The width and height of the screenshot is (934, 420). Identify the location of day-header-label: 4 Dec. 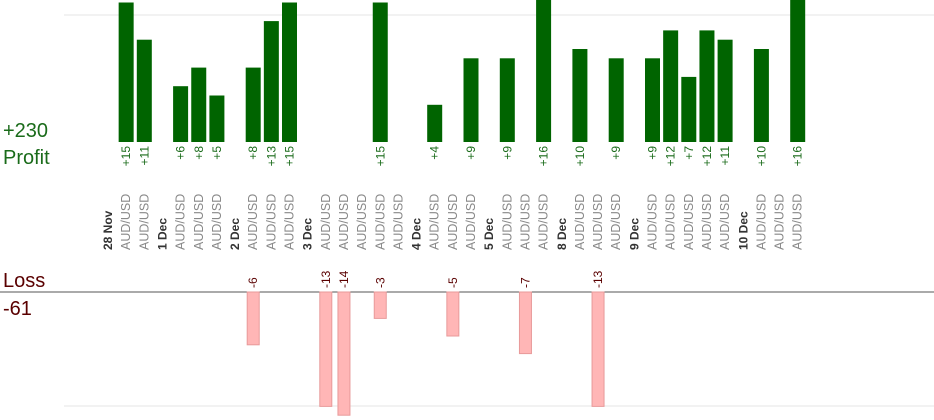
(417, 234).